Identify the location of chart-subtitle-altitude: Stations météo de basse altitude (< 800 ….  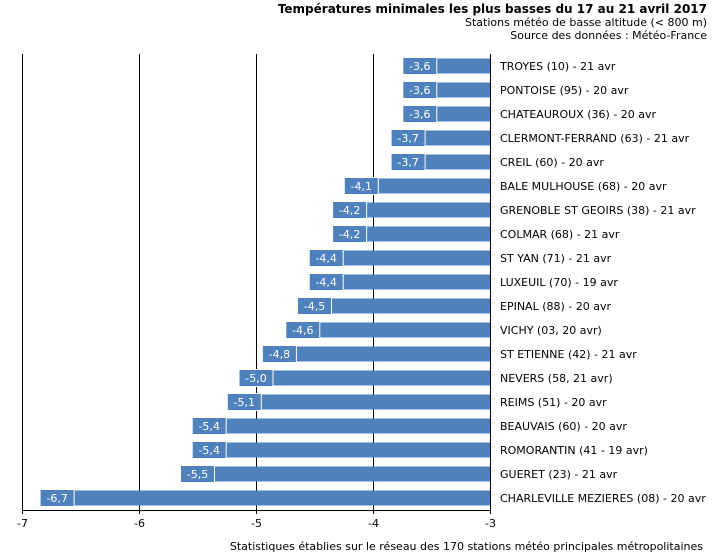
(585, 22).